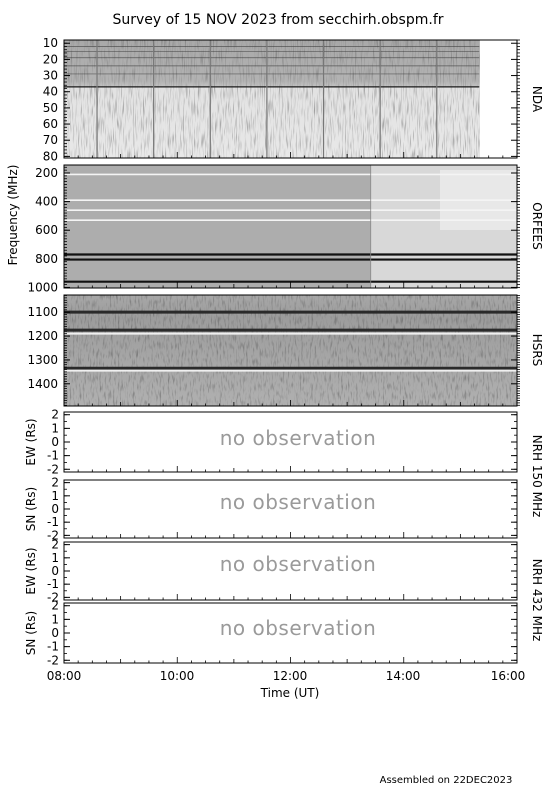  I want to click on nda-y-axis: 10 20 30 40 50 60 70 80, so click(281, 99).